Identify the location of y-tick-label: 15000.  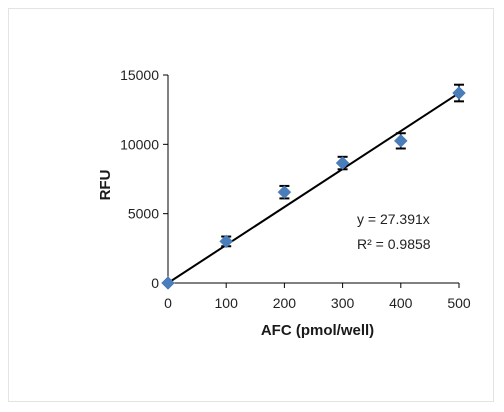
(139, 75).